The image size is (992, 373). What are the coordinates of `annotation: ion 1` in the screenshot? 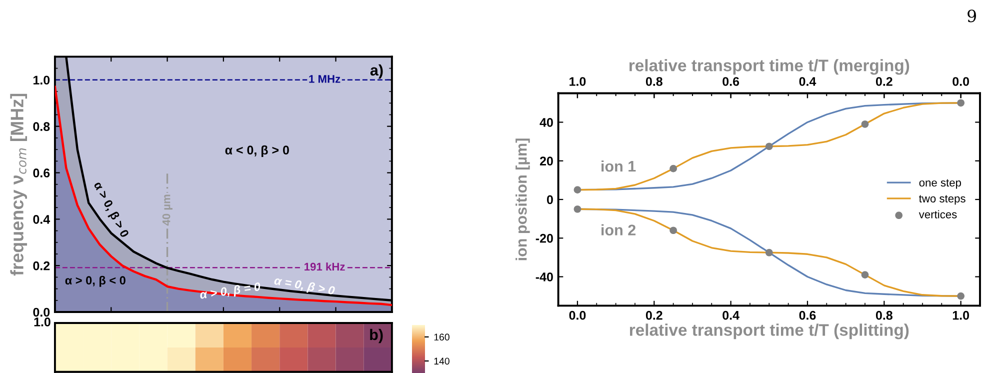 It's located at (619, 166).